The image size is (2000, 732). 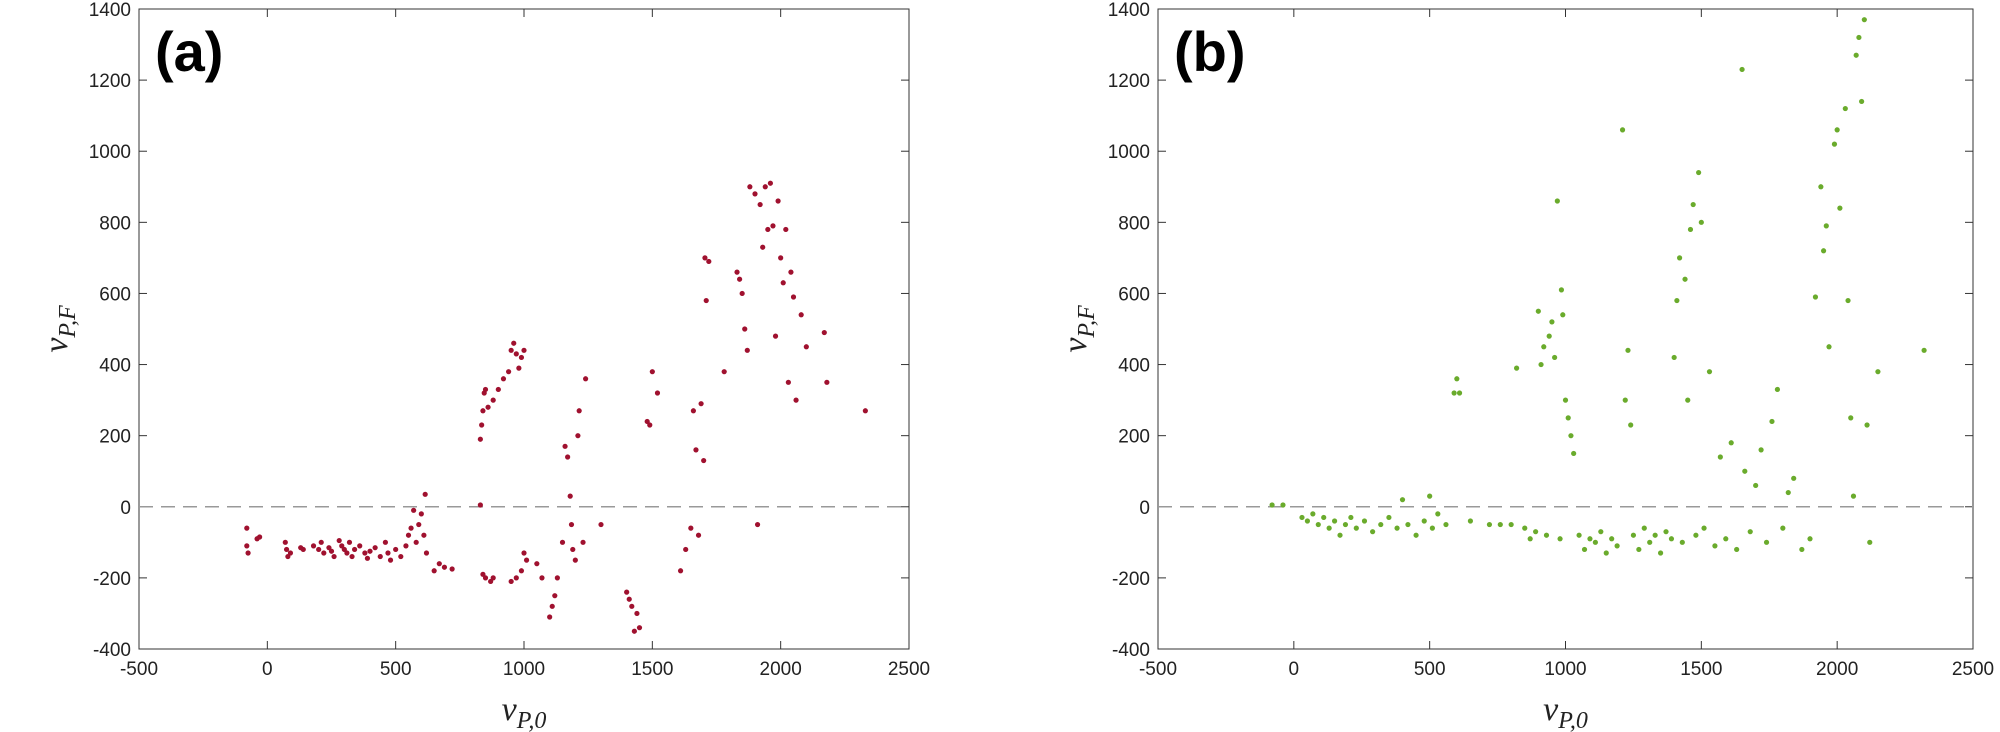 What do you see at coordinates (1134, 294) in the screenshot?
I see `y-tick-label: 600` at bounding box center [1134, 294].